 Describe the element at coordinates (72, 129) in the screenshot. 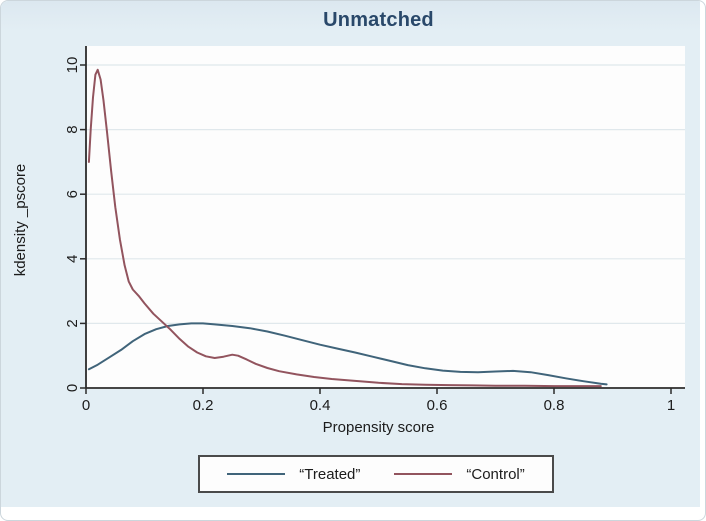

I see `y-tick-label: 8` at that location.